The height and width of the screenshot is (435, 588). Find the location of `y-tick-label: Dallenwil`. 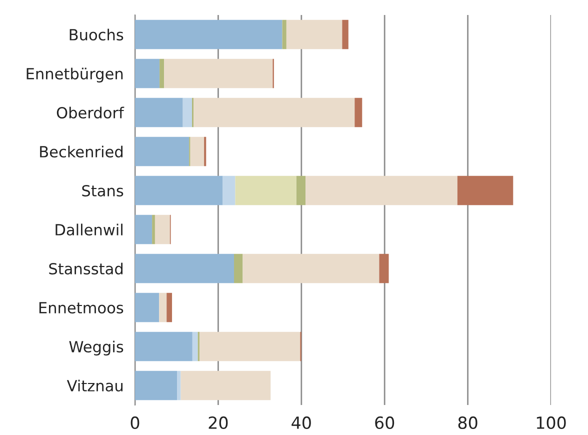

y-tick-label: Dallenwil is located at coordinates (89, 230).